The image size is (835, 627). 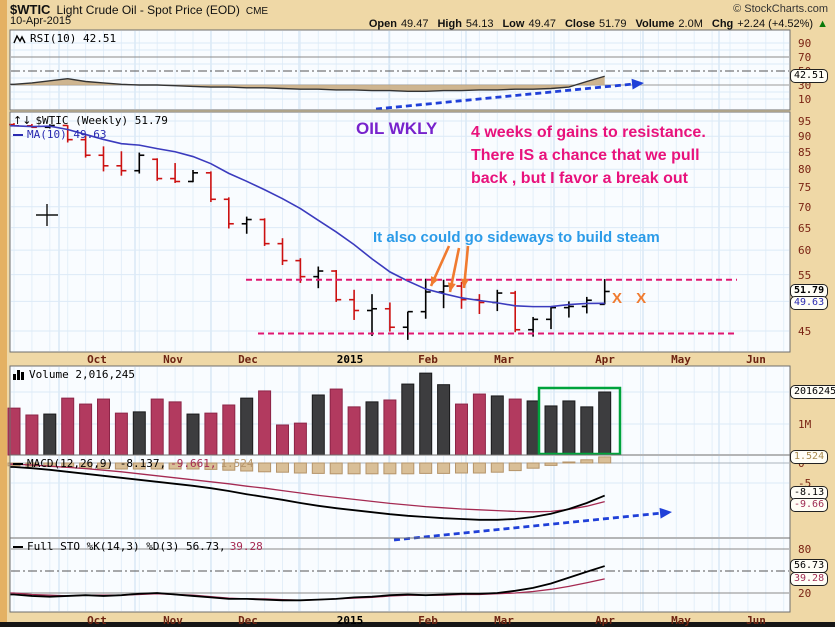 What do you see at coordinates (780, 9) in the screenshot?
I see `copyright: © StockCharts.com` at bounding box center [780, 9].